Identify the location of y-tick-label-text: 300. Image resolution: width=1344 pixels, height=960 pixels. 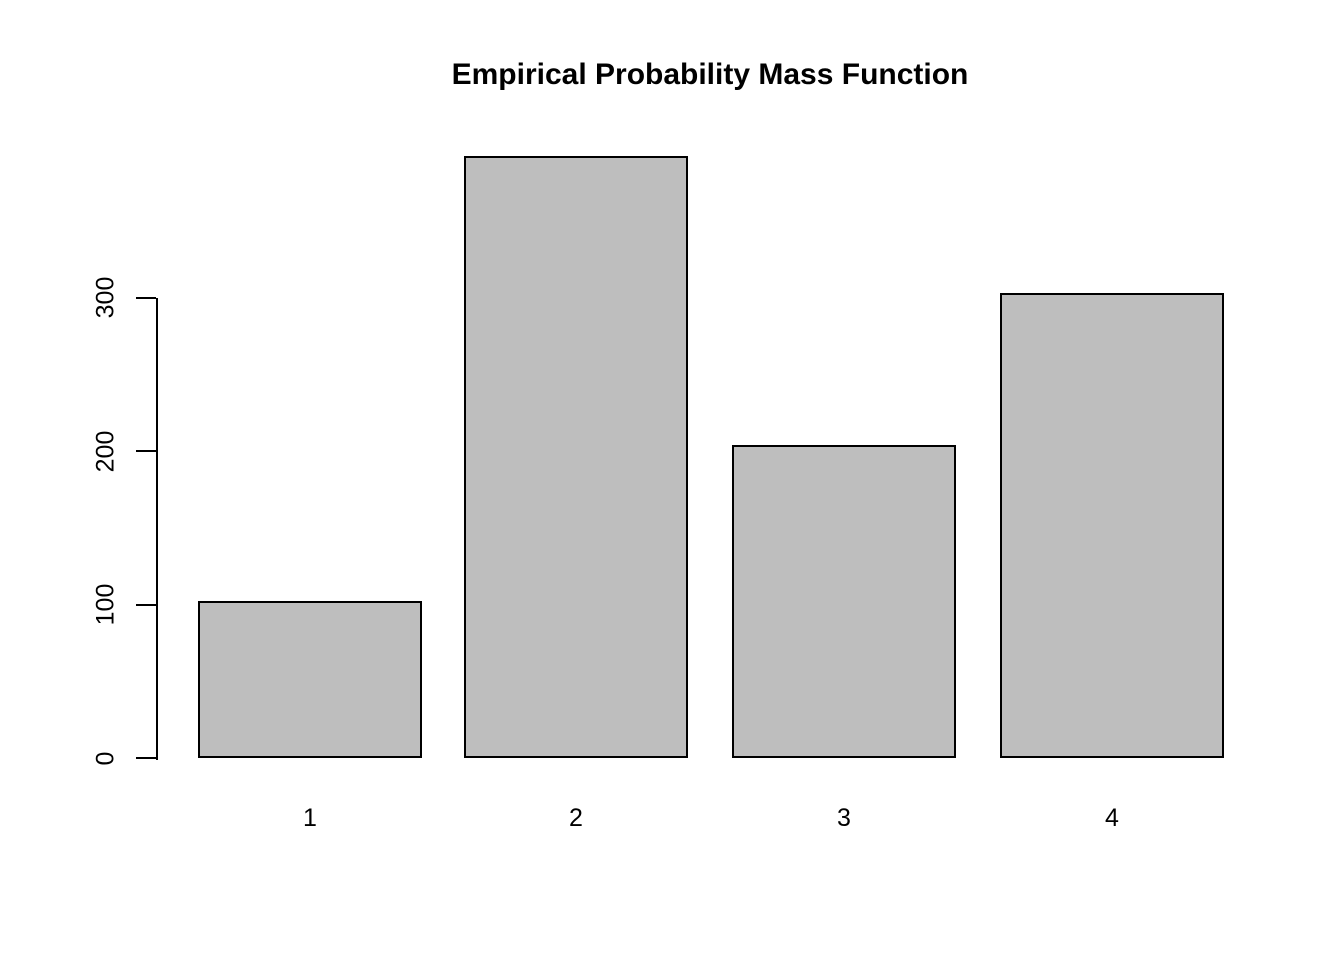
(105, 297).